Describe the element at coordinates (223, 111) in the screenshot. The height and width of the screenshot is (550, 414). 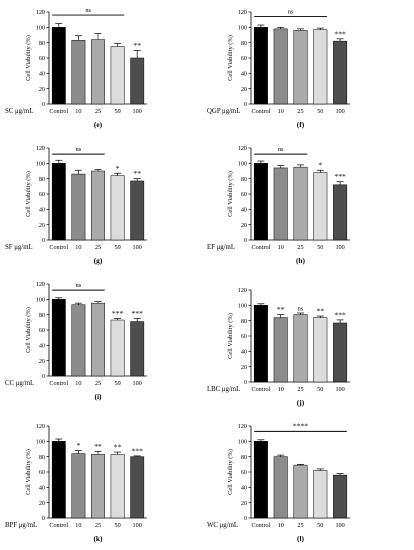
I see `condition-label: QGP μg/mL` at that location.